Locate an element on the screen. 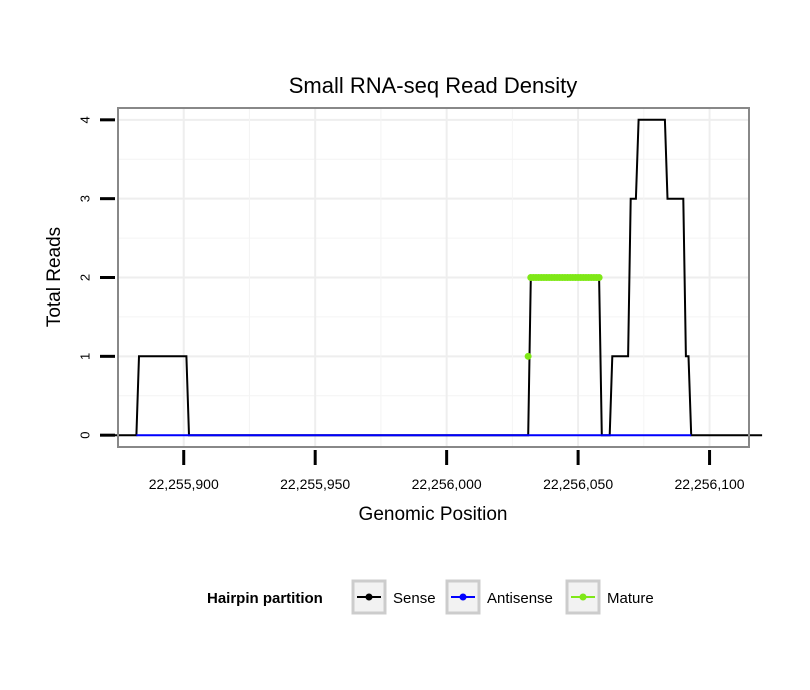  y-tick-label: 4 is located at coordinates (84, 119).